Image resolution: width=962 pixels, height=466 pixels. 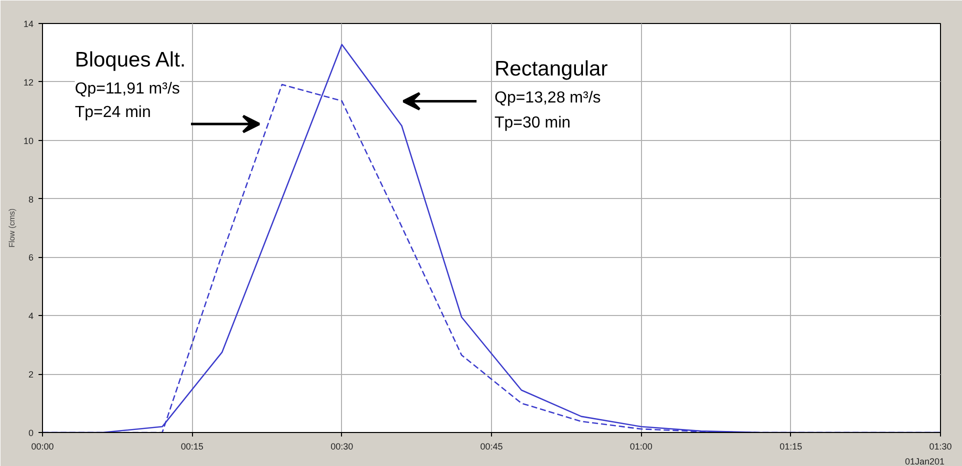 What do you see at coordinates (31, 316) in the screenshot?
I see `y-tick-label: 4` at bounding box center [31, 316].